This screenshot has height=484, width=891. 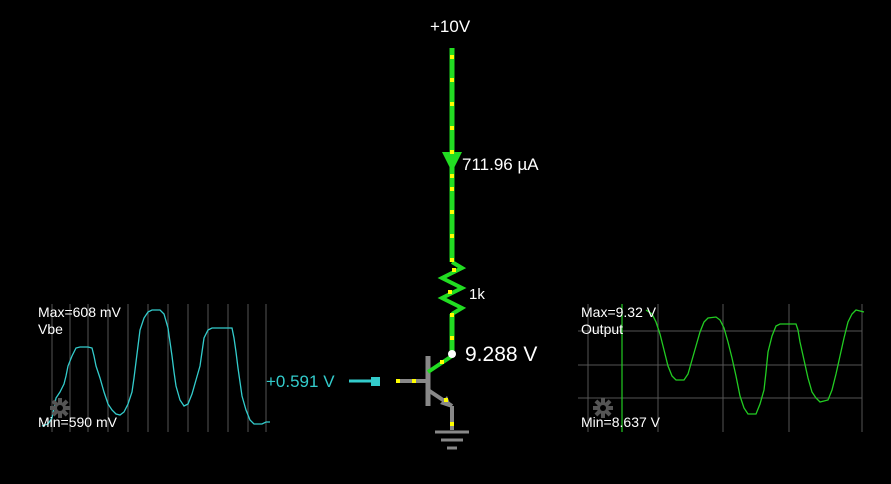 I want to click on vbe-scope-gear-icon, so click(x=60, y=408).